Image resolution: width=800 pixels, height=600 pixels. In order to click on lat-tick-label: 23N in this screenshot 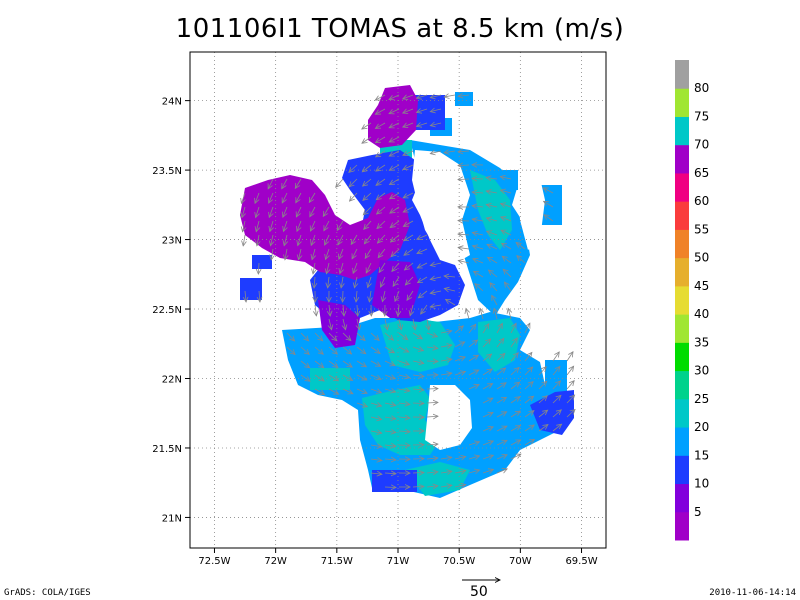, I will do `click(172, 241)`.